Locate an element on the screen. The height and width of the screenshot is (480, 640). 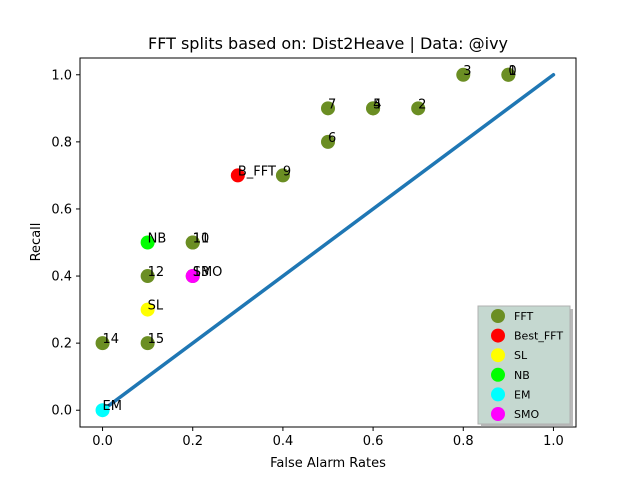
point-label: 2 is located at coordinates (422, 104).